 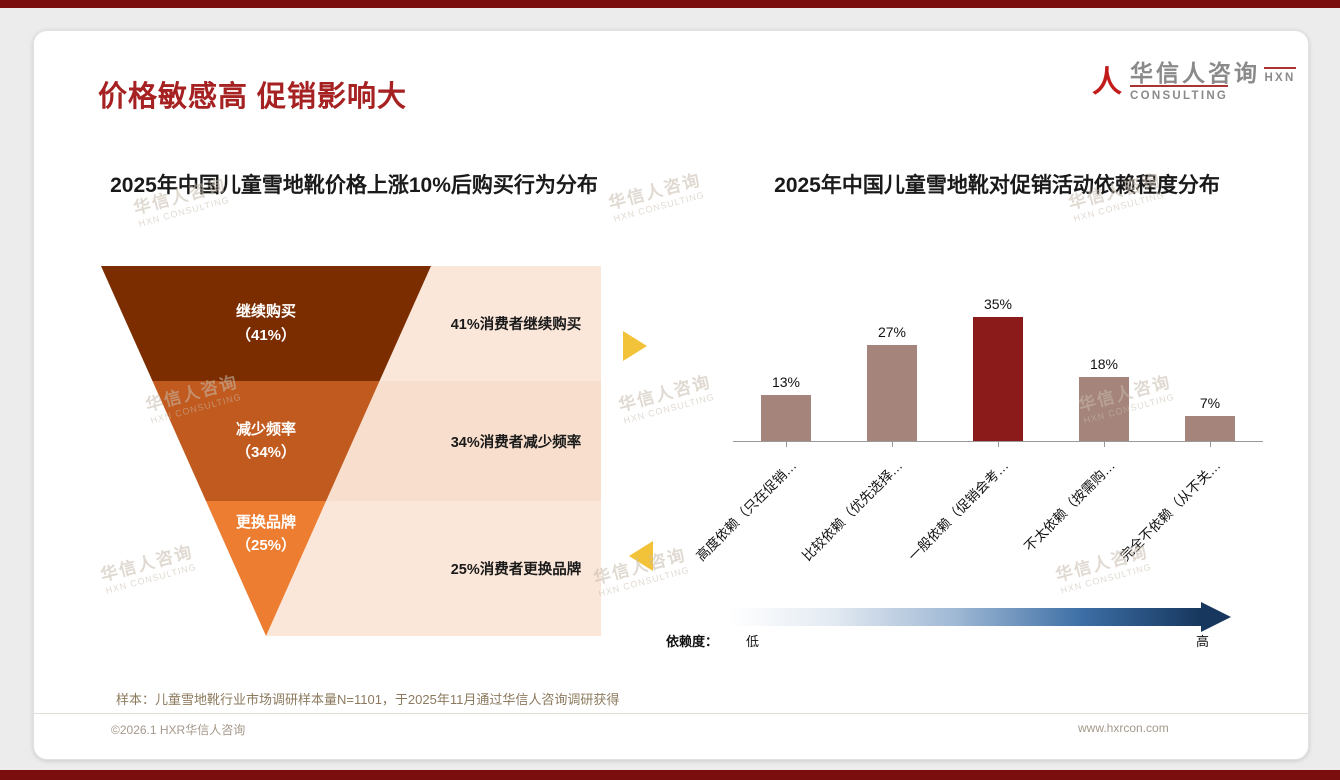 I want to click on footer-copyright: ©2026.1 HXR华信人咨询, so click(x=178, y=730).